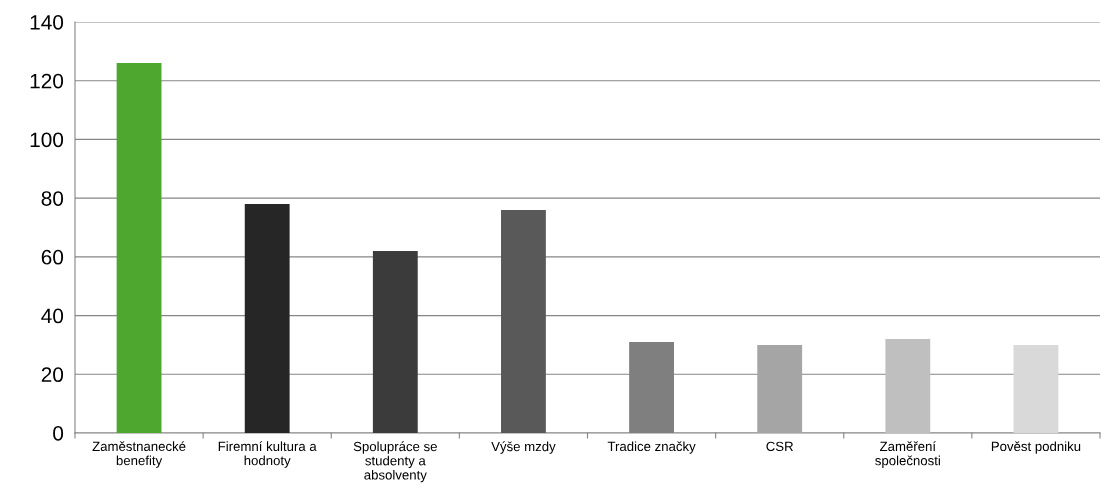  What do you see at coordinates (395, 462) in the screenshot?
I see `x-tick-label: Spolupráce se studenty a absolventy` at bounding box center [395, 462].